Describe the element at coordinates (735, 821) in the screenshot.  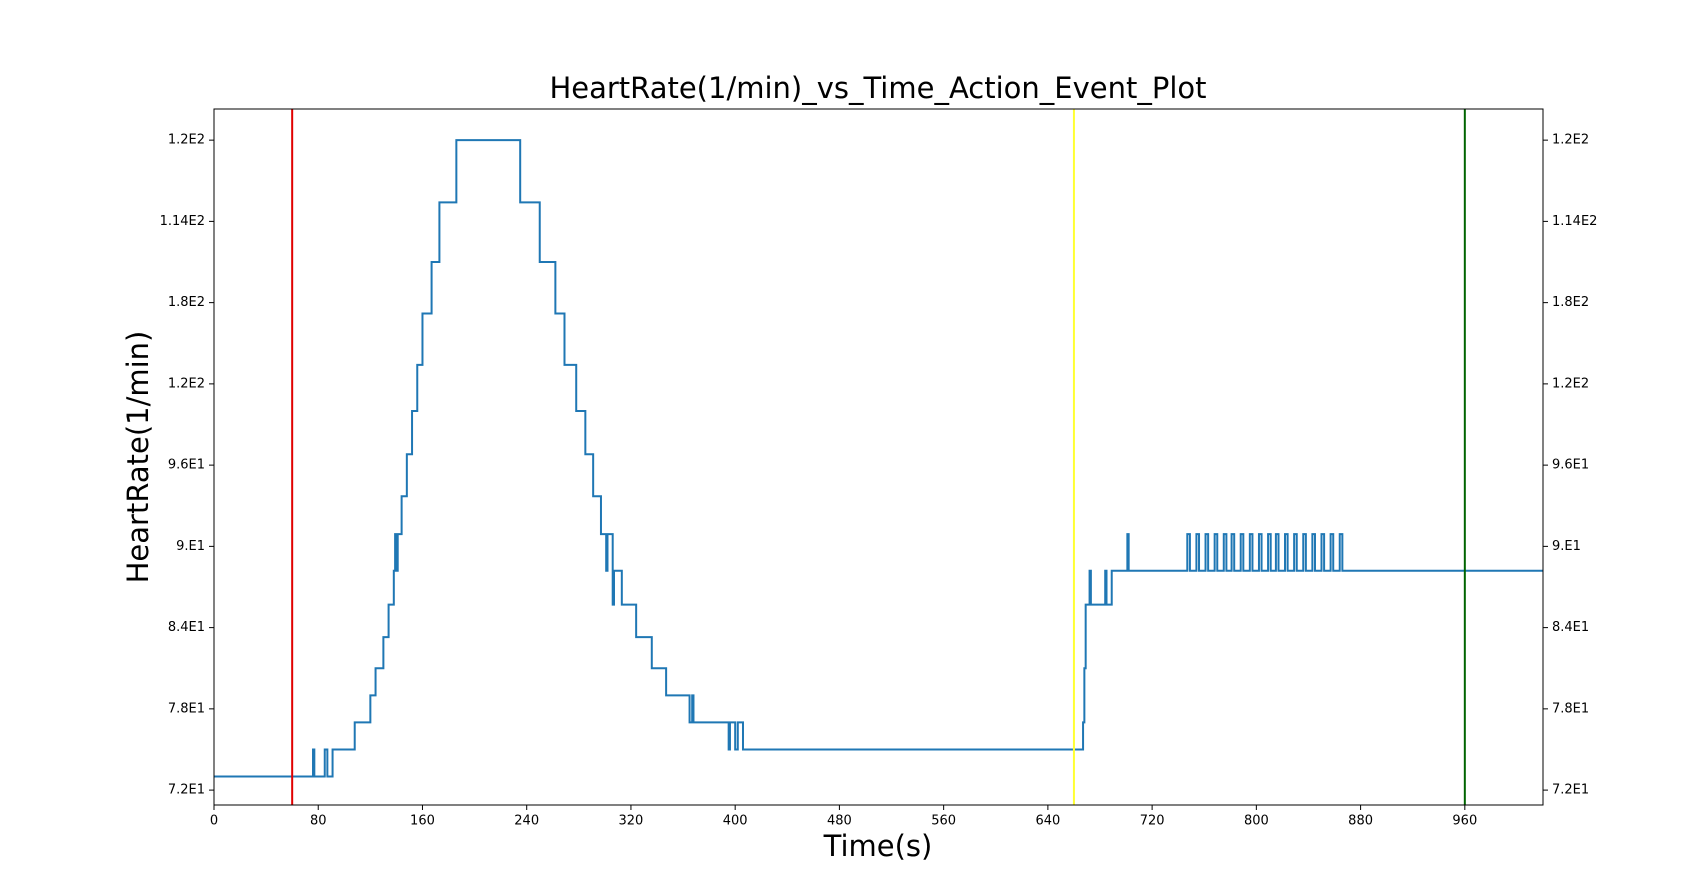
I see `x-tick-label: 400` at that location.